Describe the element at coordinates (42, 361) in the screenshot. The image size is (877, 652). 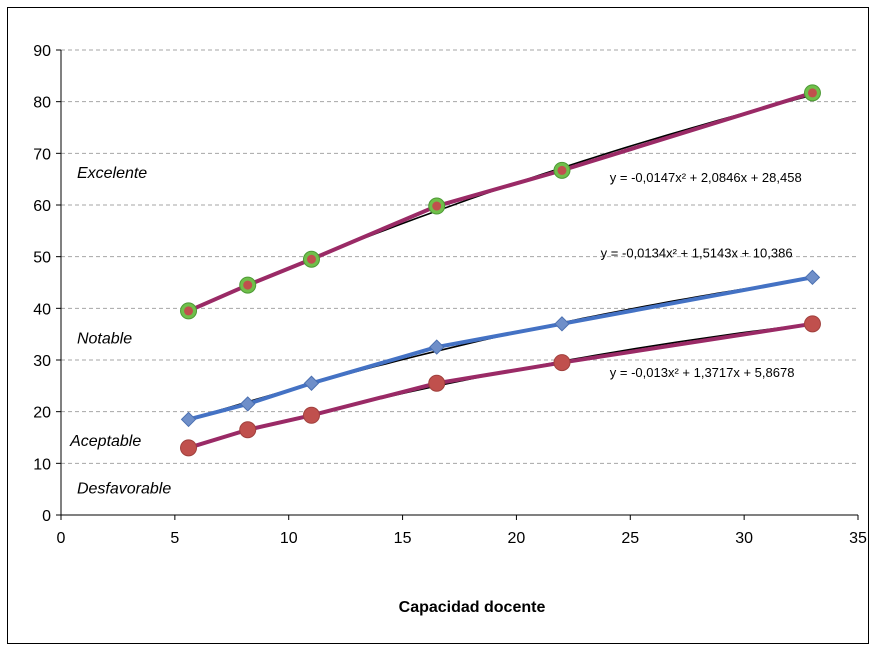
I see `y-tick-label-3: 30` at that location.